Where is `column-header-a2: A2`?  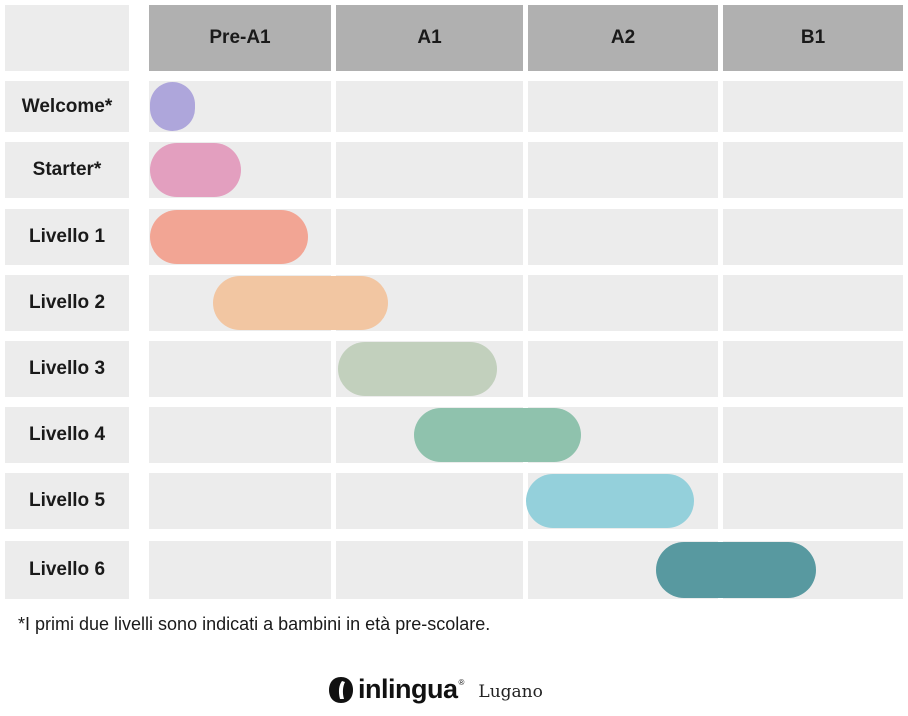
column-header-a2: A2 is located at coordinates (623, 38).